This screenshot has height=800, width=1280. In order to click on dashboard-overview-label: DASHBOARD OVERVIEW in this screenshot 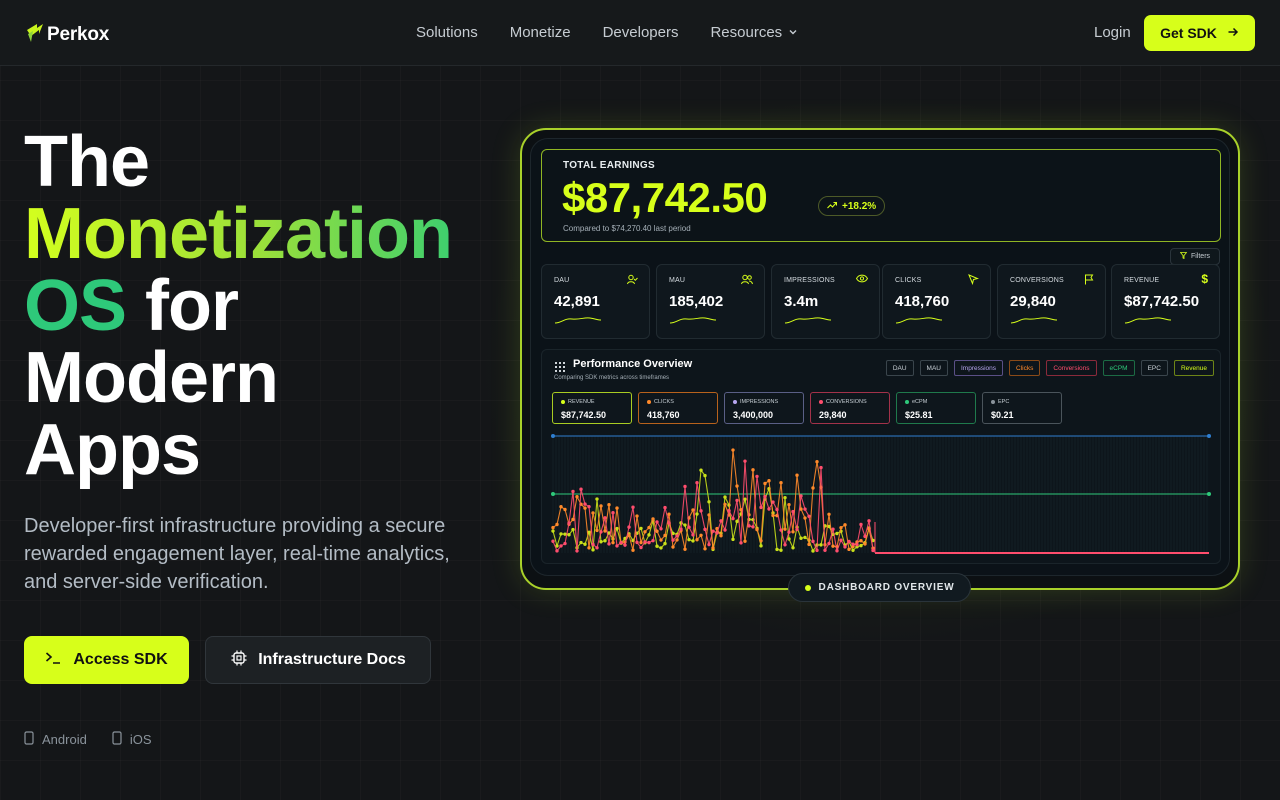, I will do `click(886, 587)`.